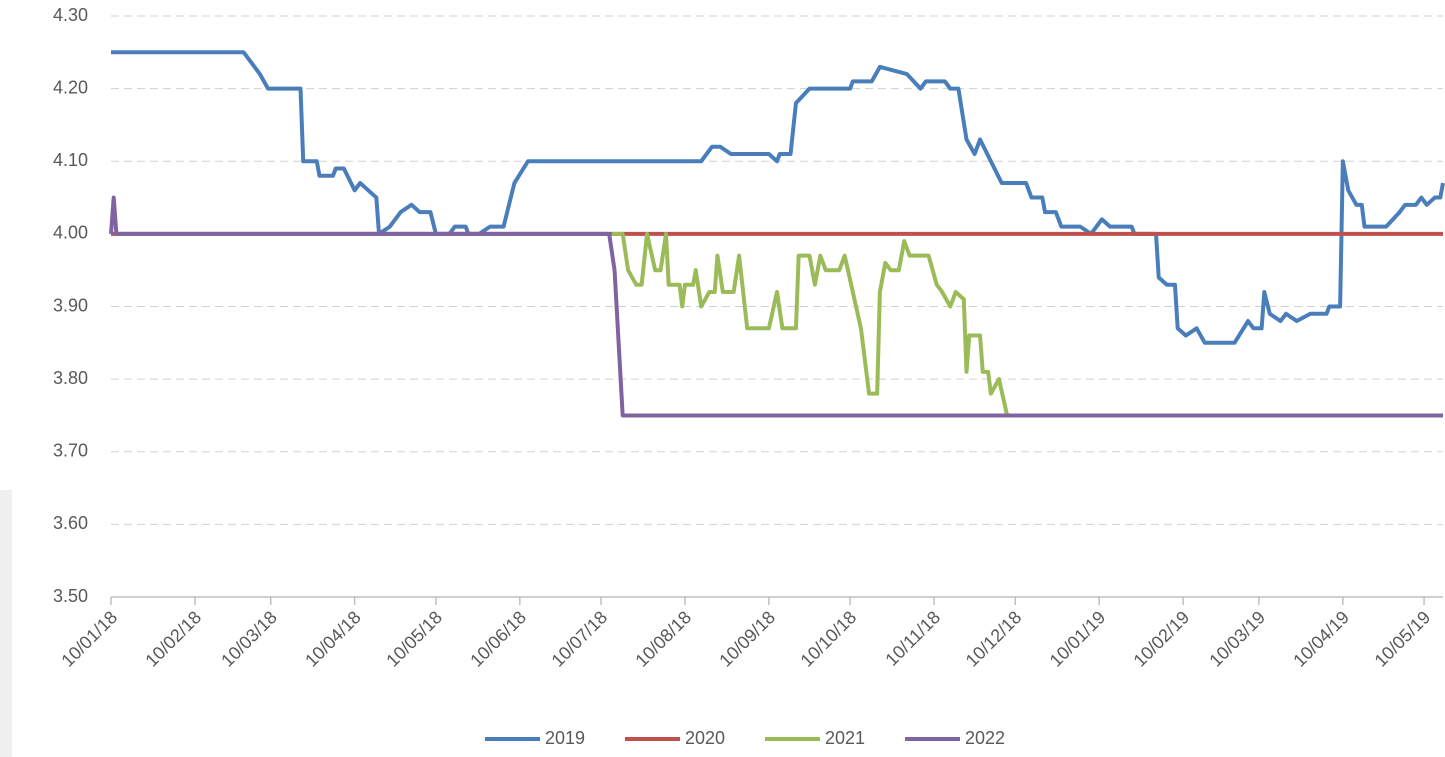 This screenshot has height=757, width=1445. I want to click on x-tick-label: 10/04/19, so click(1321, 639).